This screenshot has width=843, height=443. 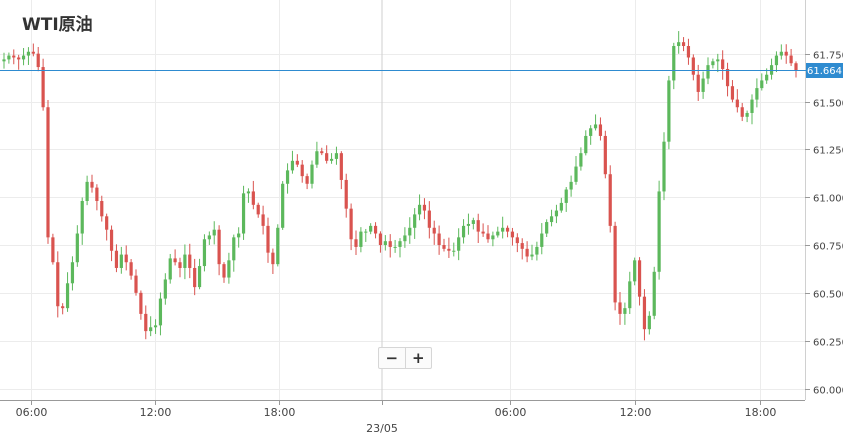 What do you see at coordinates (828, 391) in the screenshot?
I see `y-tick-label: 60.000` at bounding box center [828, 391].